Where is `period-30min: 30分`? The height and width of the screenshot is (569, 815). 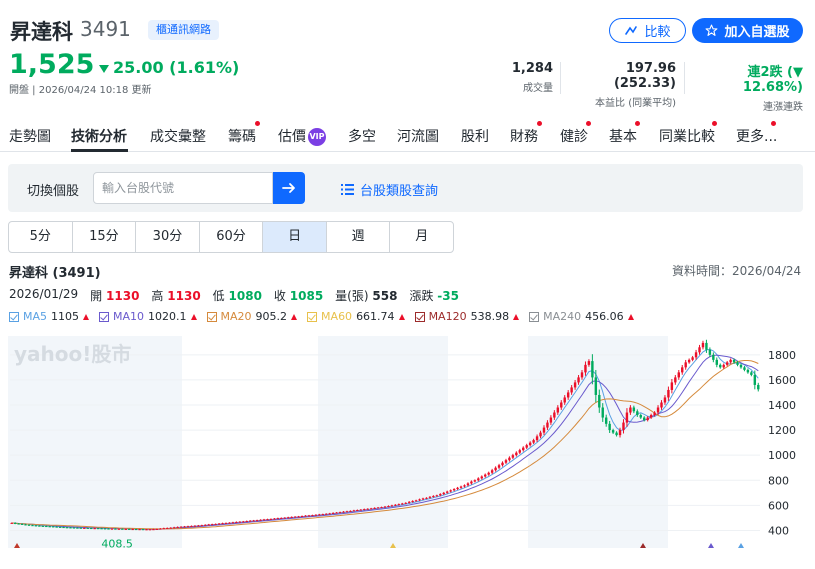
period-30min: 30分 is located at coordinates (168, 237).